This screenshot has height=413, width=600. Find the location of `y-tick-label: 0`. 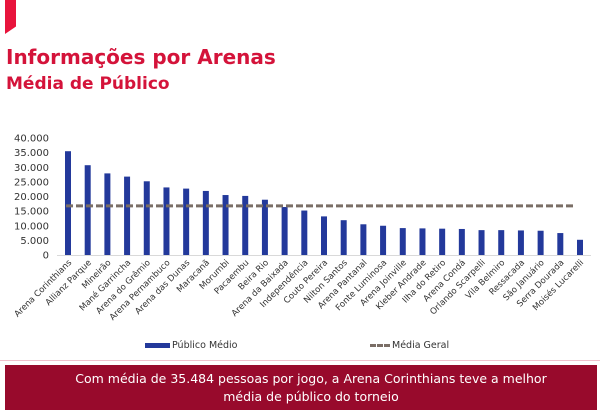

y-tick-label: 0 is located at coordinates (46, 256).